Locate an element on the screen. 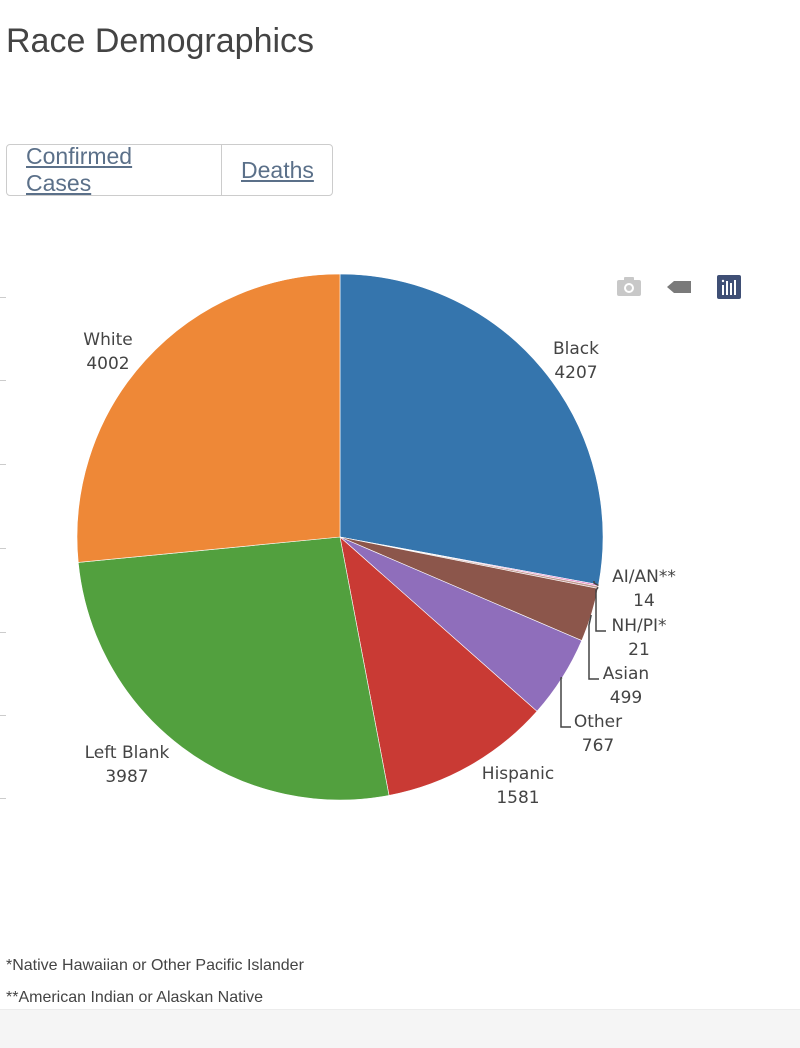 The width and height of the screenshot is (800, 1048). slice-value-white: 4002 is located at coordinates (107, 364).